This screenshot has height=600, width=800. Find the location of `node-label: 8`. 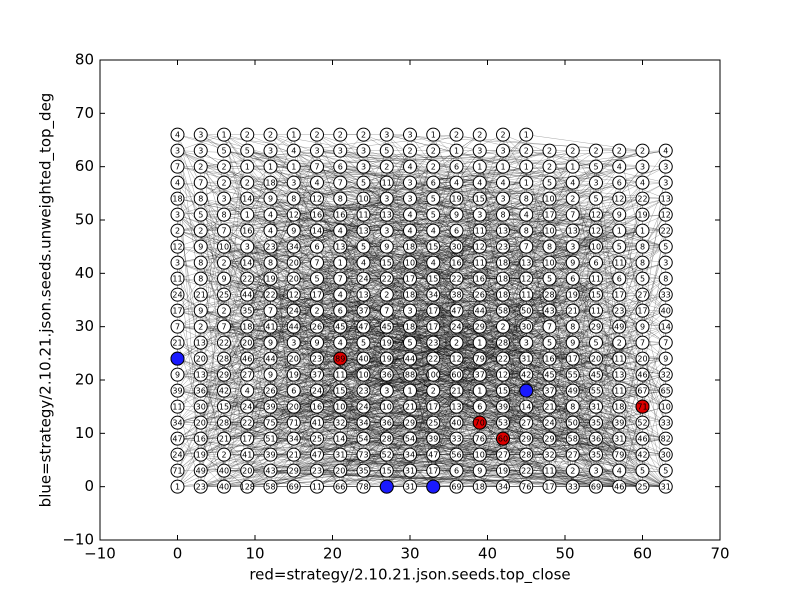

node-label: 8 is located at coordinates (200, 199).